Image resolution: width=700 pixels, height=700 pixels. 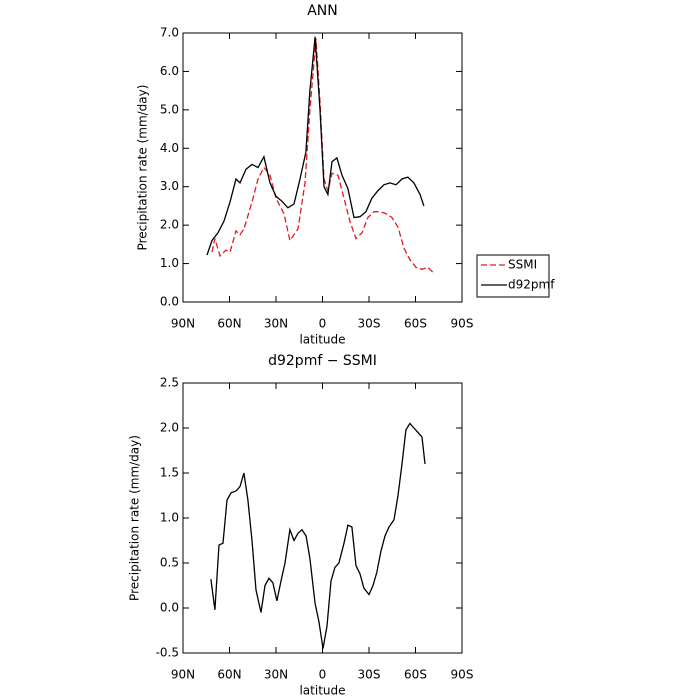 I want to click on chart-title: d92pmf − SSMI, so click(x=322, y=361).